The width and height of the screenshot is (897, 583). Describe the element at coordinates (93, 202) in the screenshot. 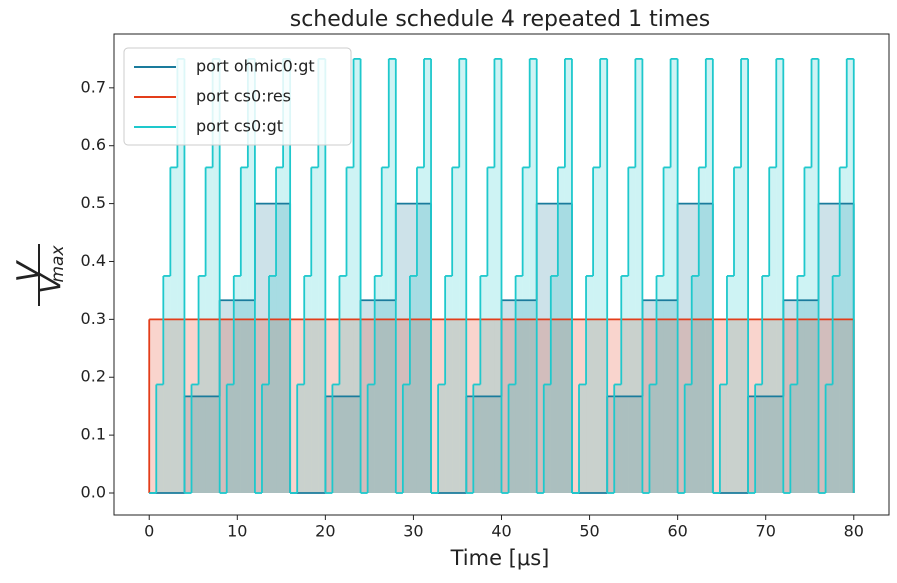

I see `y-tick-label: 0.5` at that location.